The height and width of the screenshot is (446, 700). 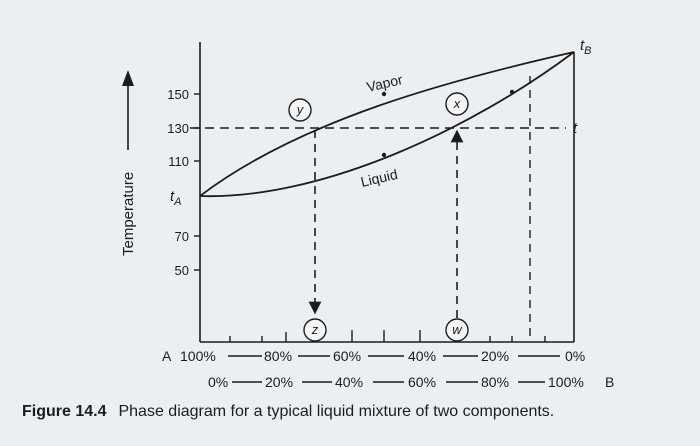 I want to click on point-z-label: z, so click(x=315, y=329).